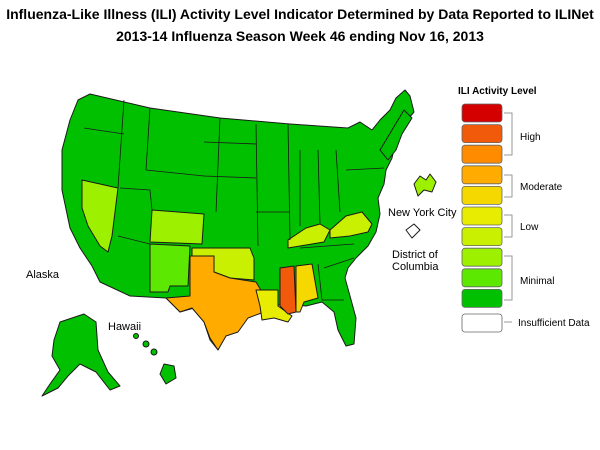 The width and height of the screenshot is (600, 450). I want to click on legend-label-insufficient: Insufficient Data, so click(554, 323).